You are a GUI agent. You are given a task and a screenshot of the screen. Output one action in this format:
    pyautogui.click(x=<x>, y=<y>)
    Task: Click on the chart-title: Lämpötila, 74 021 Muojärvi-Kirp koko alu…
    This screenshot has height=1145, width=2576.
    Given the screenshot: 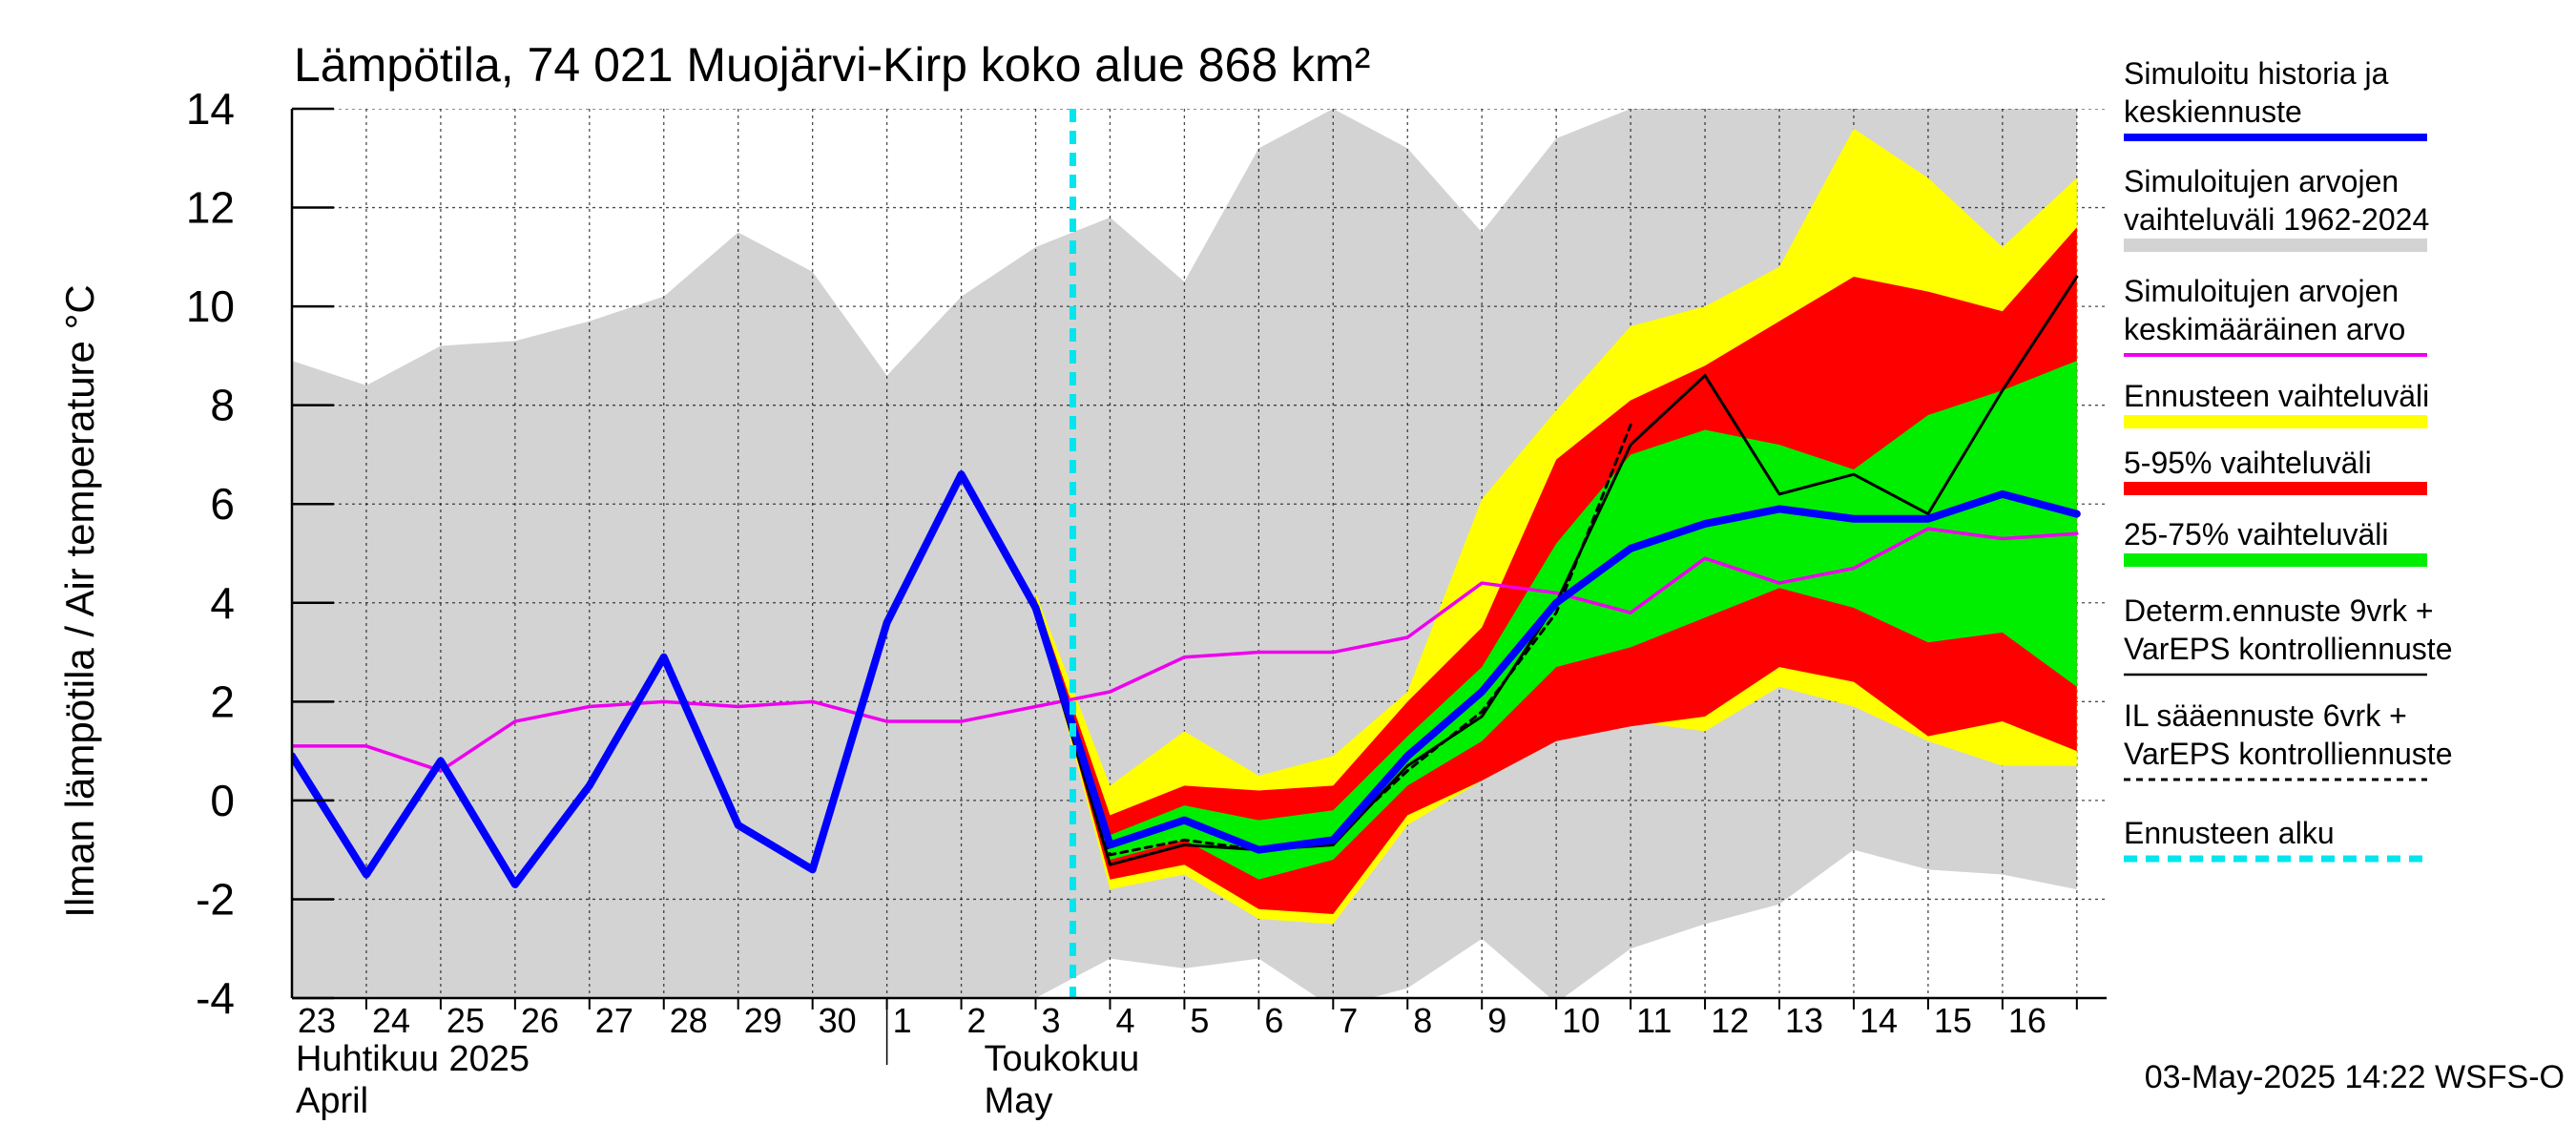 What is the action you would take?
    pyautogui.click(x=832, y=65)
    